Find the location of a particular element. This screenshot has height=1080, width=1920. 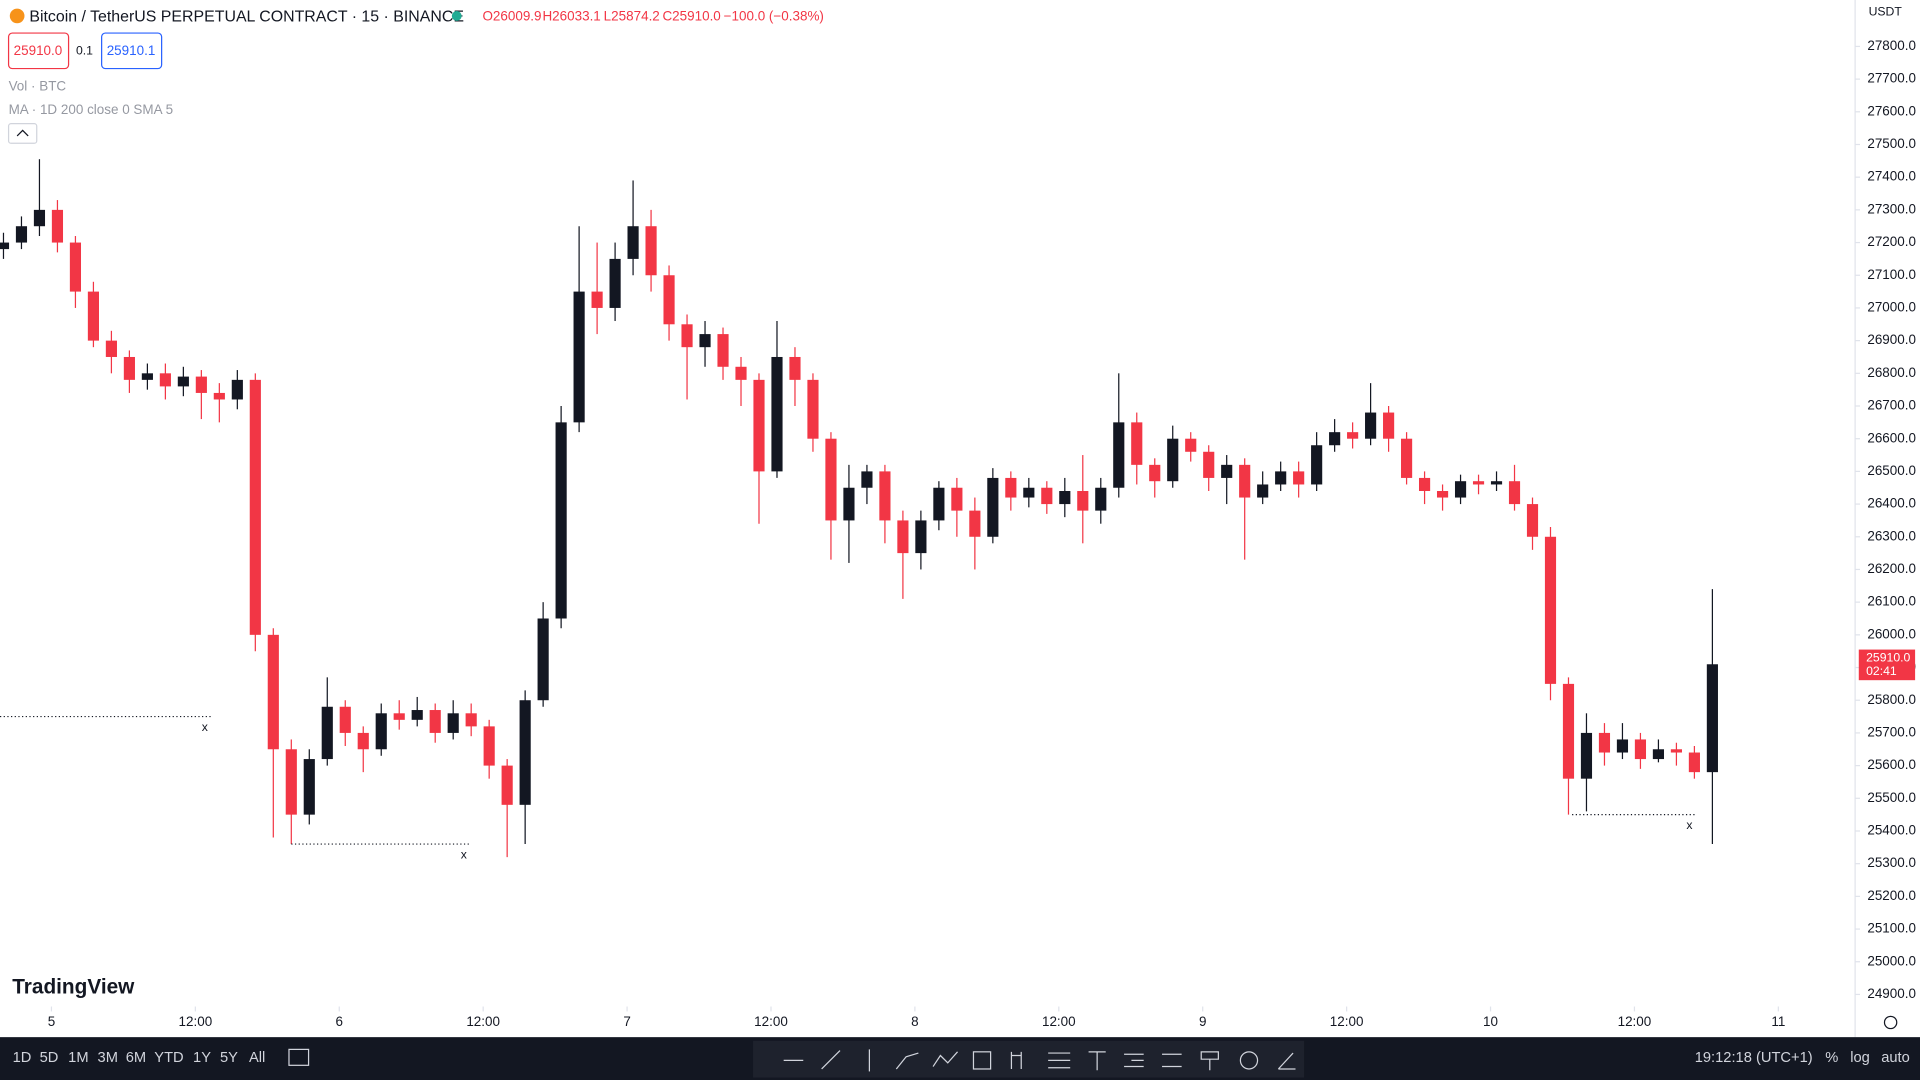

range-button: 1Y is located at coordinates (202, 1058).